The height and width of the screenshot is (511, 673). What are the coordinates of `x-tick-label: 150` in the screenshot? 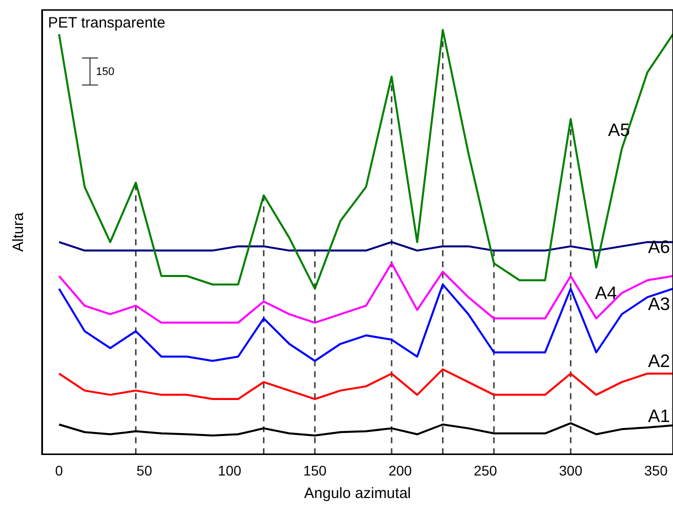 It's located at (315, 470).